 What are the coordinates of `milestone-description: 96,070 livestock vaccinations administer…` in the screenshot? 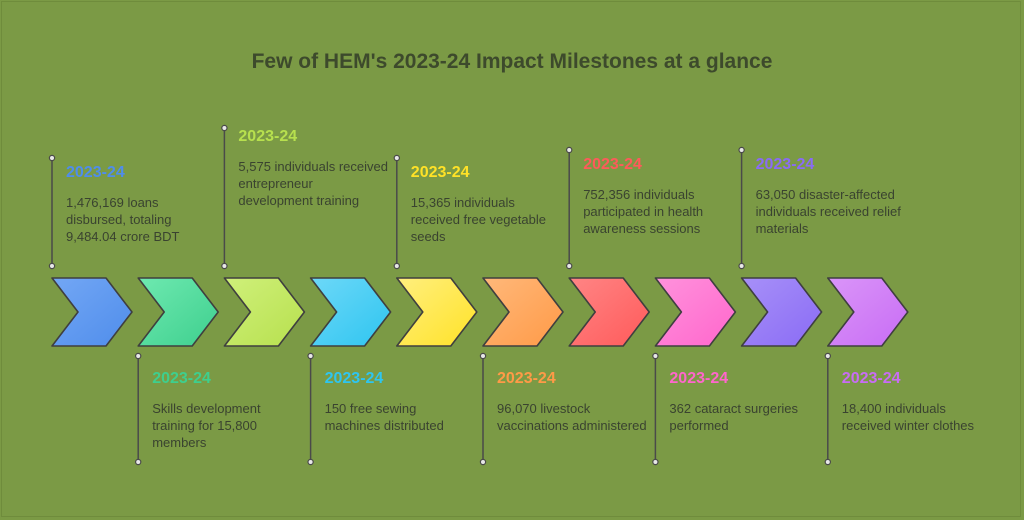 It's located at (572, 417).